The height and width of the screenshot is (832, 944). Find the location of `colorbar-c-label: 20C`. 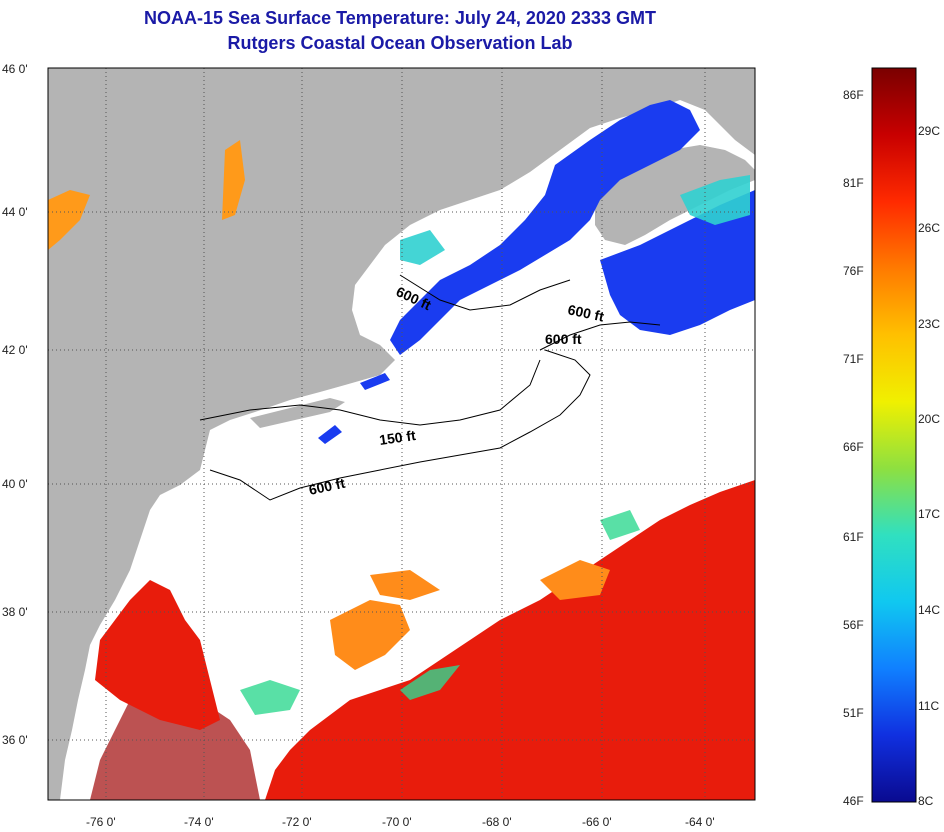

colorbar-c-label: 20C is located at coordinates (929, 419).